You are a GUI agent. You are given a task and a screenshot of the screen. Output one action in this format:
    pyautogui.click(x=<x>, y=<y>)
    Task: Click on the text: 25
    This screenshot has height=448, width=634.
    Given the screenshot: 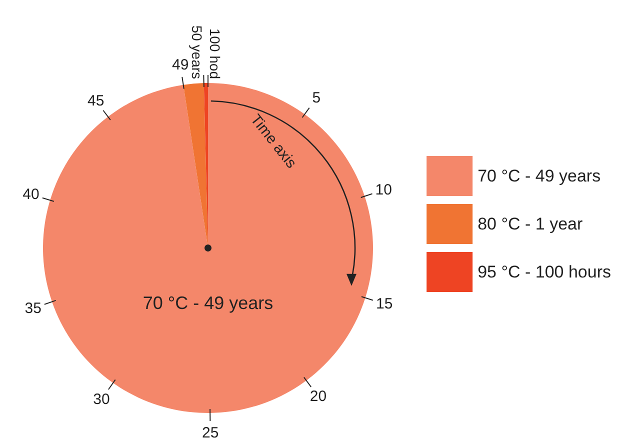 What is the action you would take?
    pyautogui.click(x=210, y=433)
    